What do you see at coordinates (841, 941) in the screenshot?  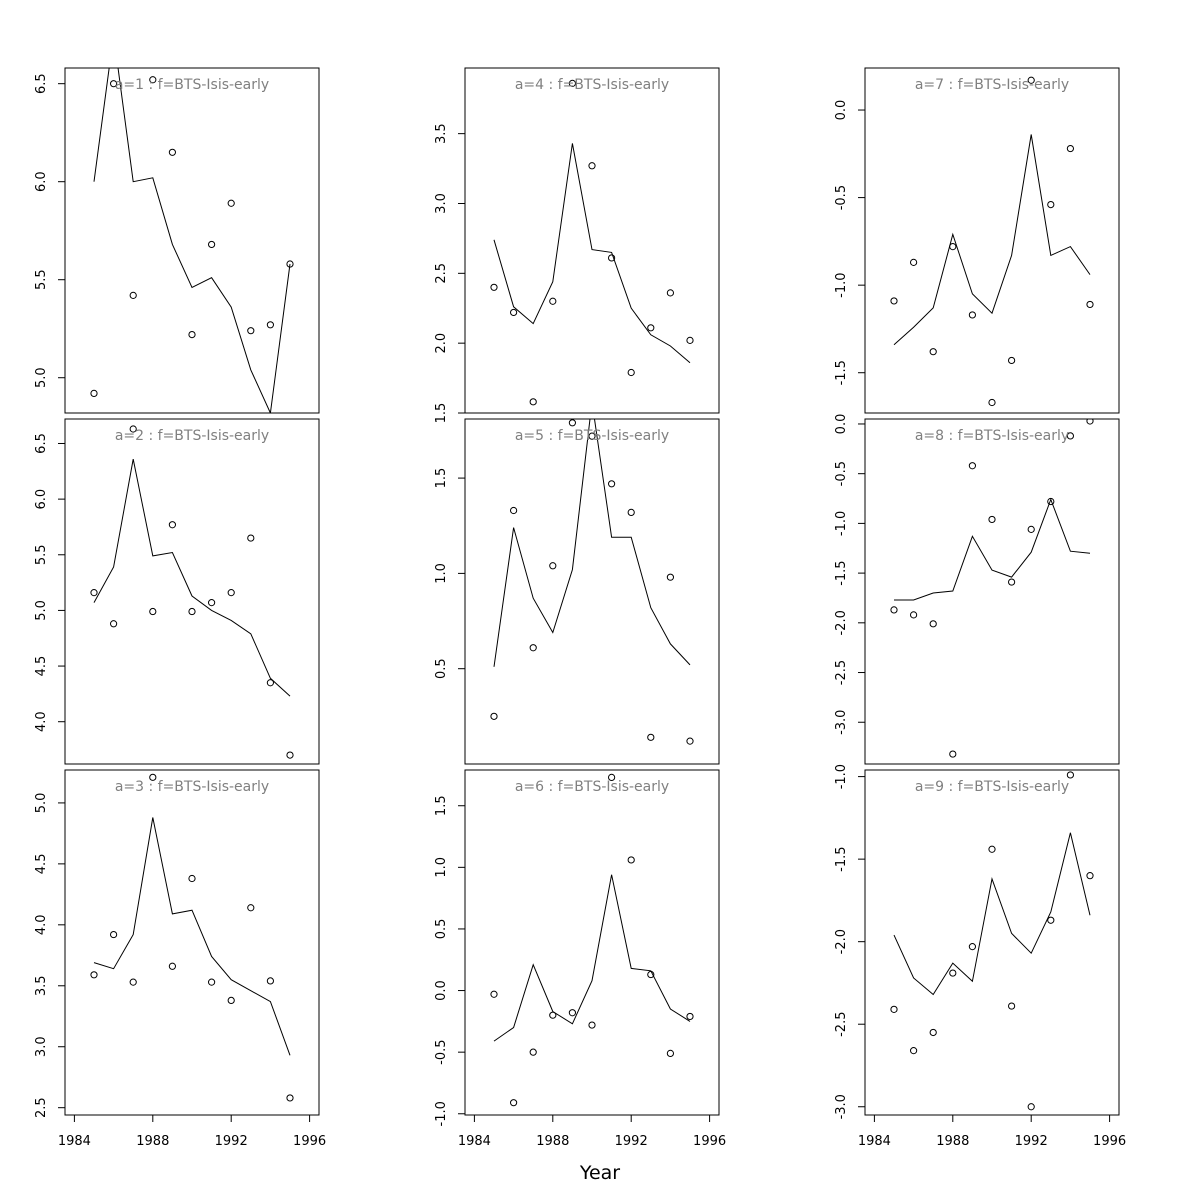 I see `y-tick-label: -2.0` at bounding box center [841, 941].